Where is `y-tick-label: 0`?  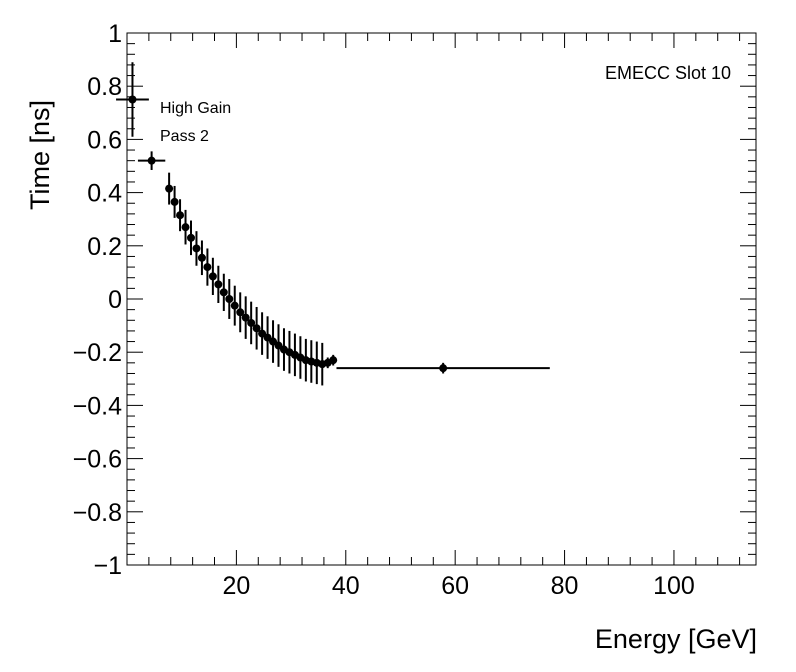
y-tick-label: 0 is located at coordinates (115, 300).